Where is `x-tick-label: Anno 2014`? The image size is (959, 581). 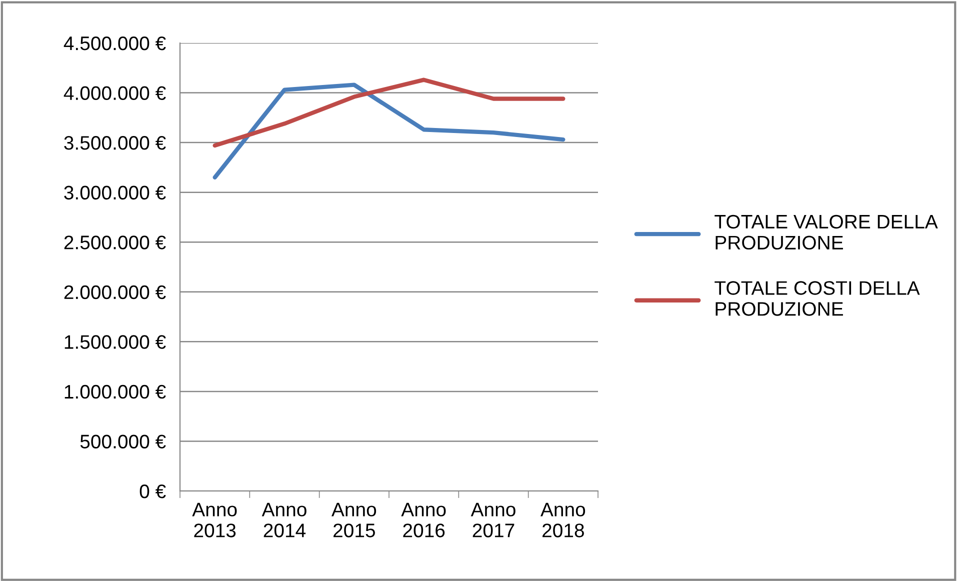 x-tick-label: Anno 2014 is located at coordinates (284, 520).